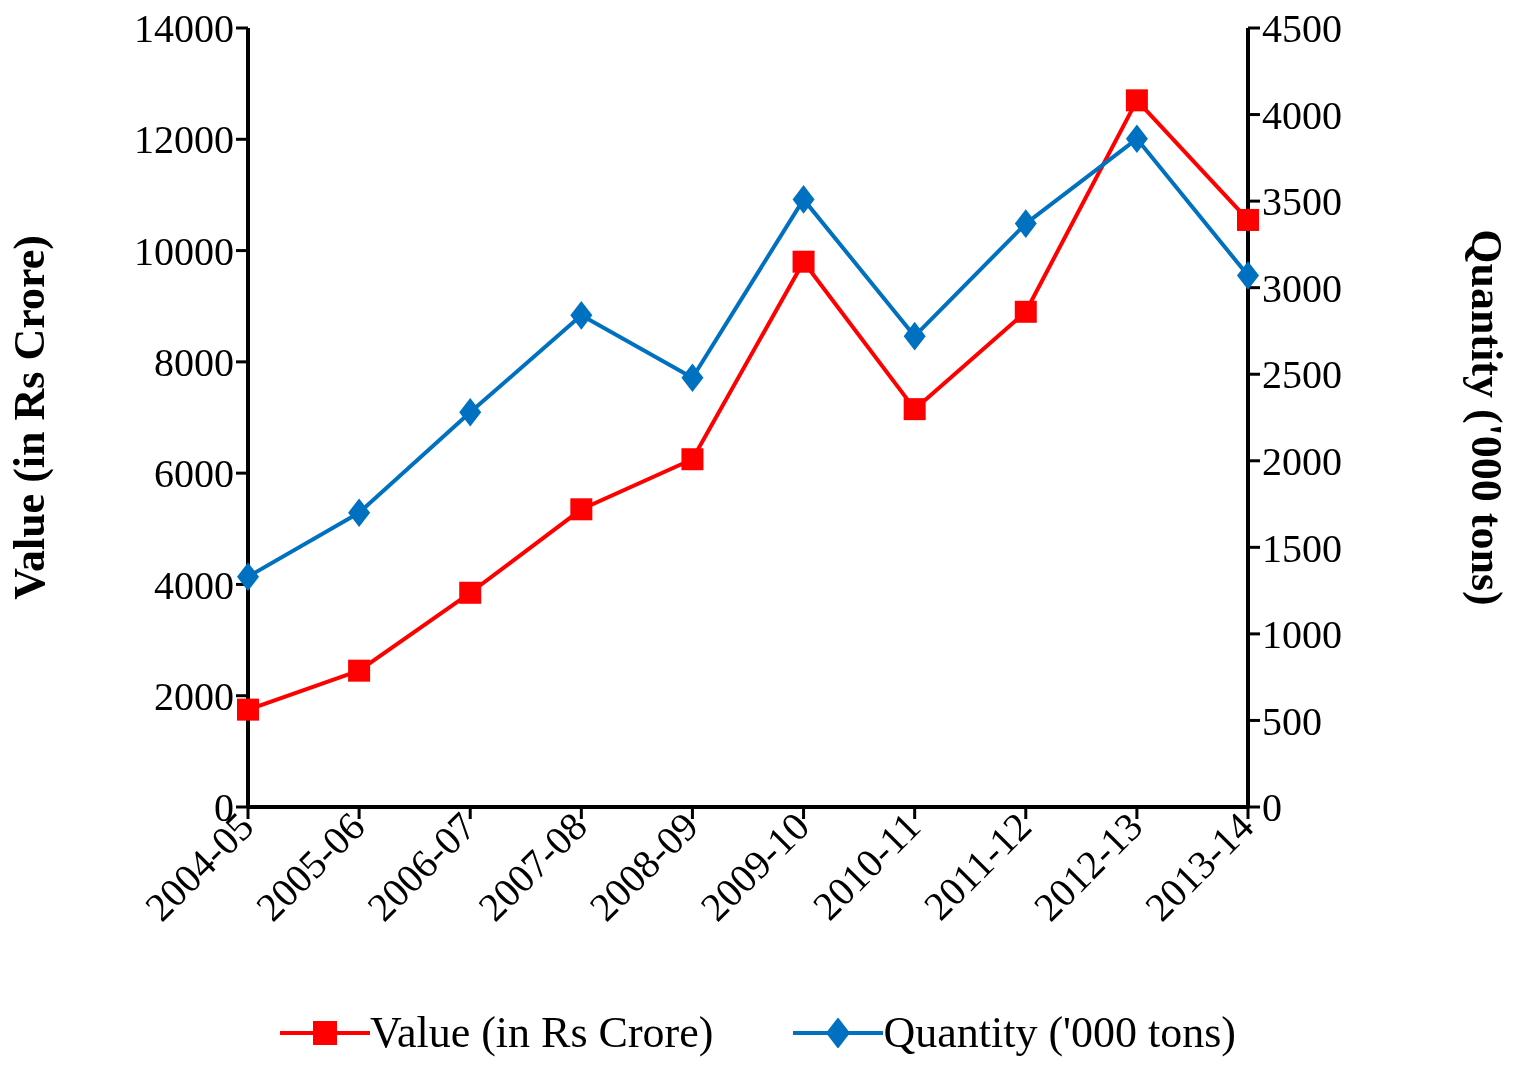 The width and height of the screenshot is (1518, 1075). I want to click on y2-tick-label: 3500, so click(1302, 202).